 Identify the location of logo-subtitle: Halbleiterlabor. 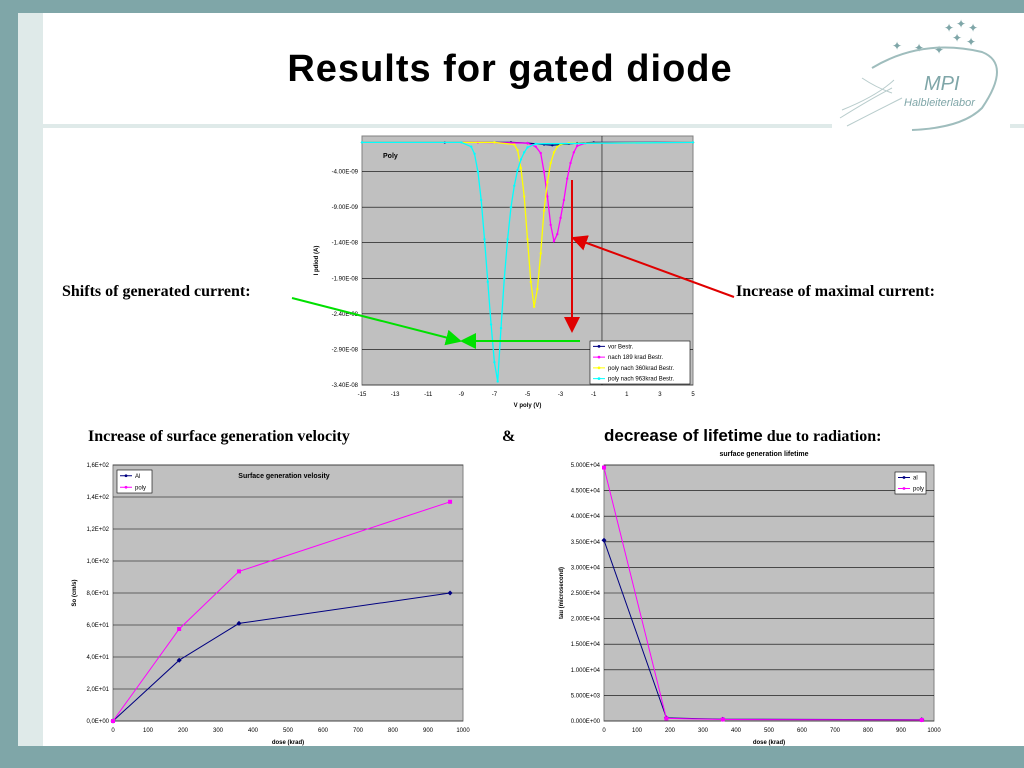
(940, 103).